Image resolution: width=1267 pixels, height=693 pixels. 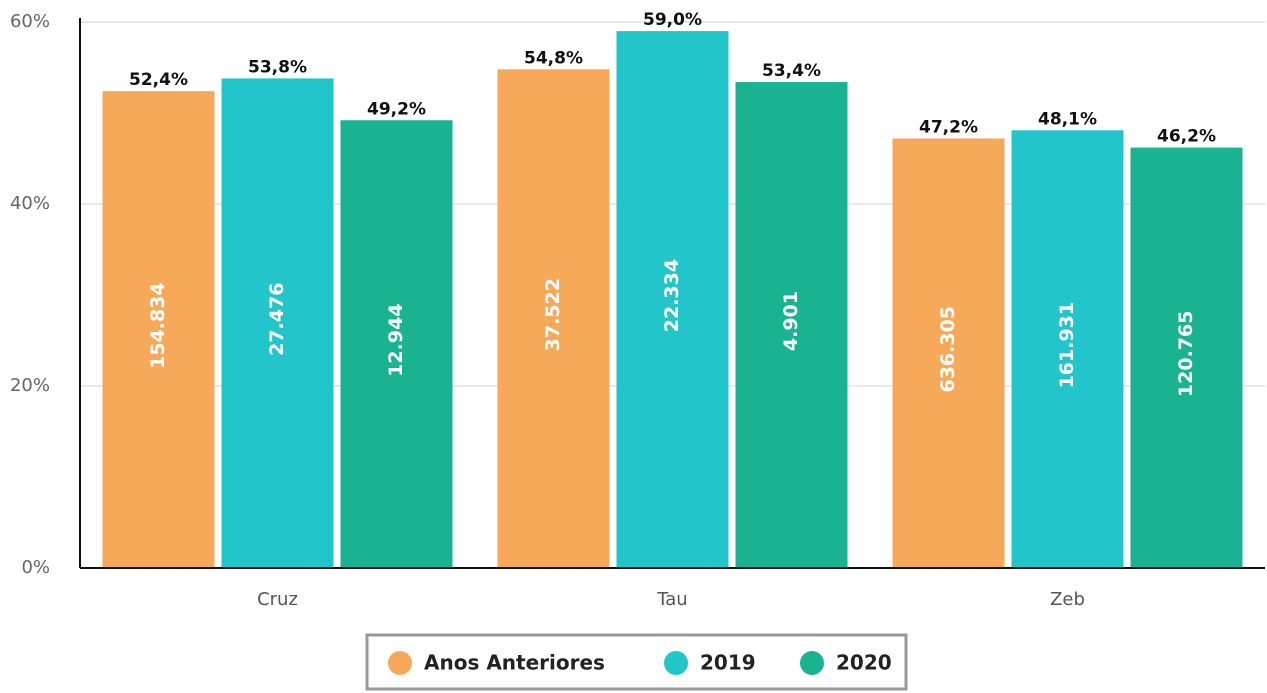 I want to click on value-label: 47,2%, so click(x=948, y=127).